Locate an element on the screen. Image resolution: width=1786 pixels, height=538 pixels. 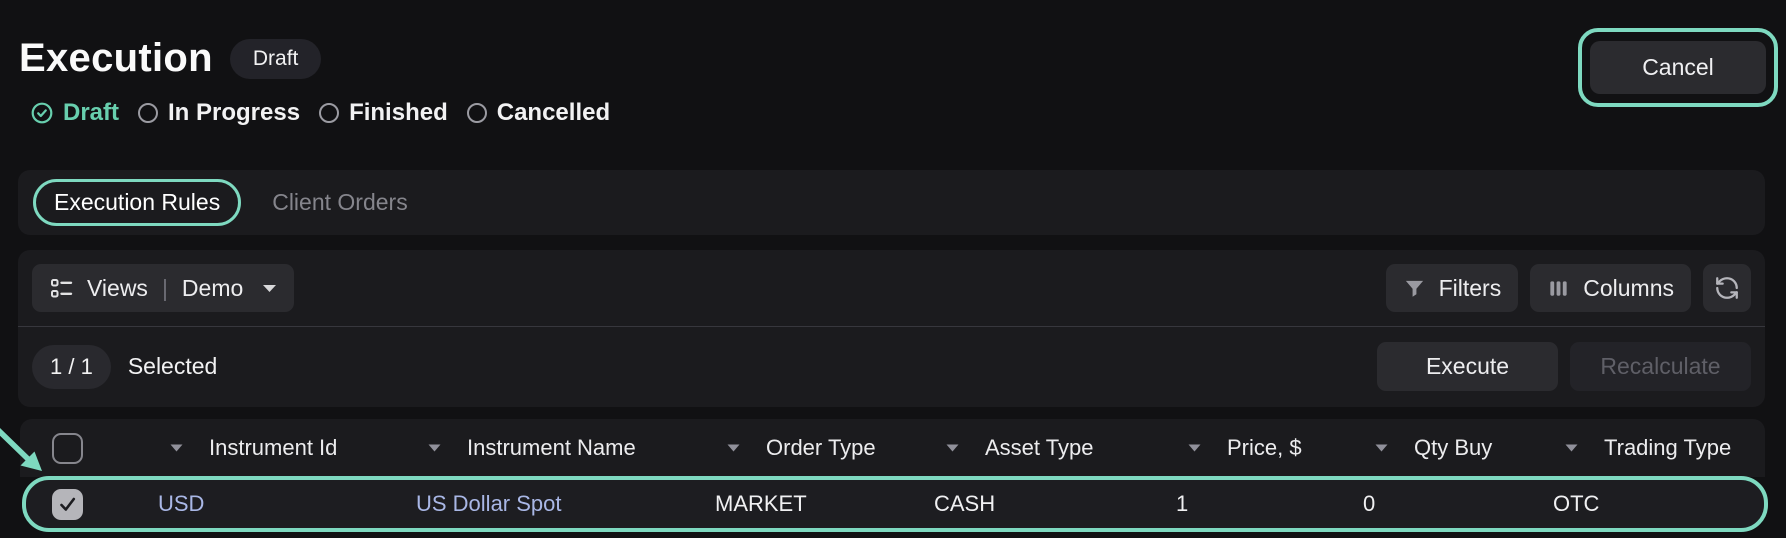
checkmark-icon is located at coordinates (68, 504).